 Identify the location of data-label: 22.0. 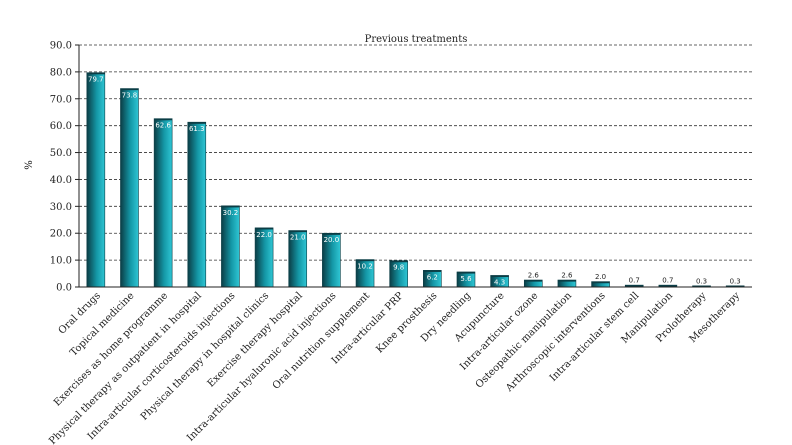
(264, 235).